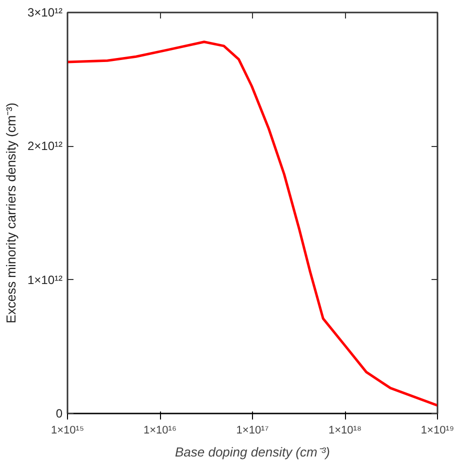 Image resolution: width=467 pixels, height=462 pixels. What do you see at coordinates (345, 430) in the screenshot?
I see `x-tick-label: 1×10¹⁸` at bounding box center [345, 430].